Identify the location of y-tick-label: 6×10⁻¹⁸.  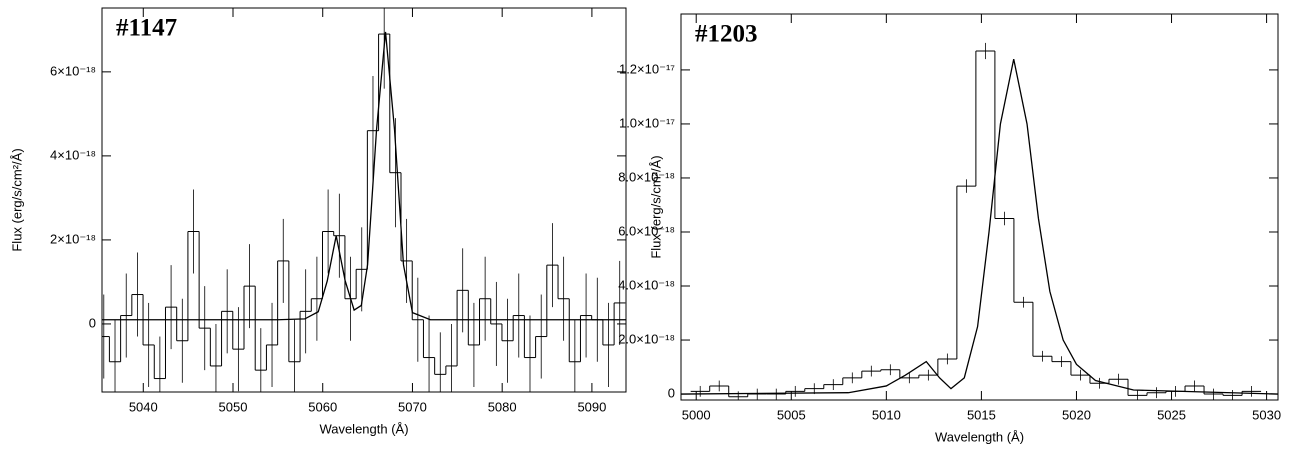
(73, 70).